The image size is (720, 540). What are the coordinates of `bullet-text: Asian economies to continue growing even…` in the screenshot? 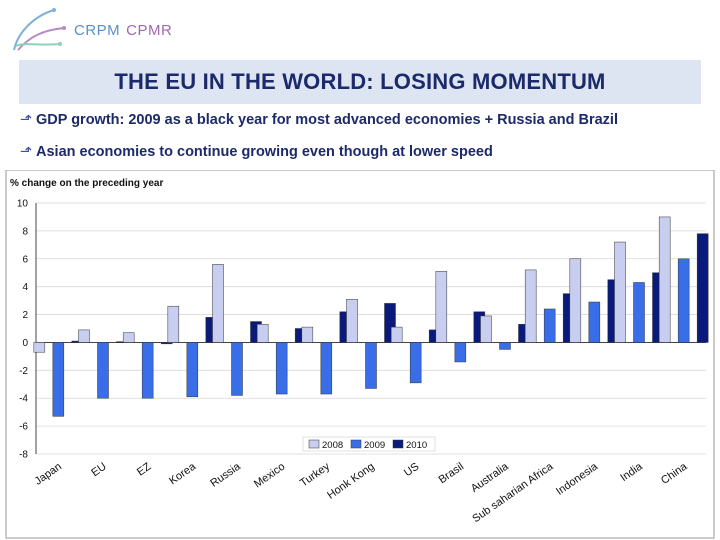 It's located at (264, 152).